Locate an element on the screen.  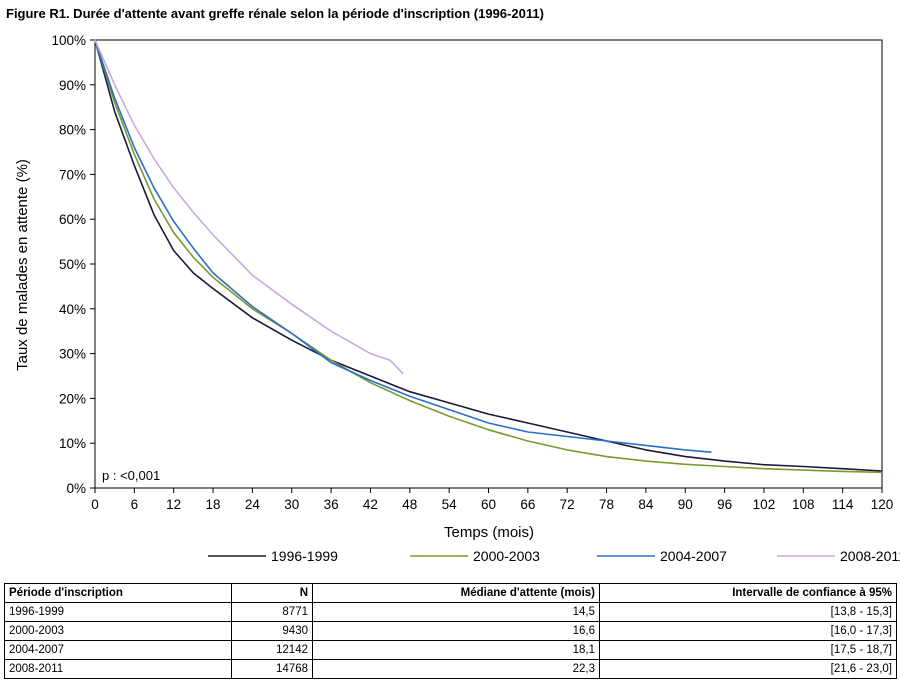
y-tick-label: 40% is located at coordinates (72, 309).